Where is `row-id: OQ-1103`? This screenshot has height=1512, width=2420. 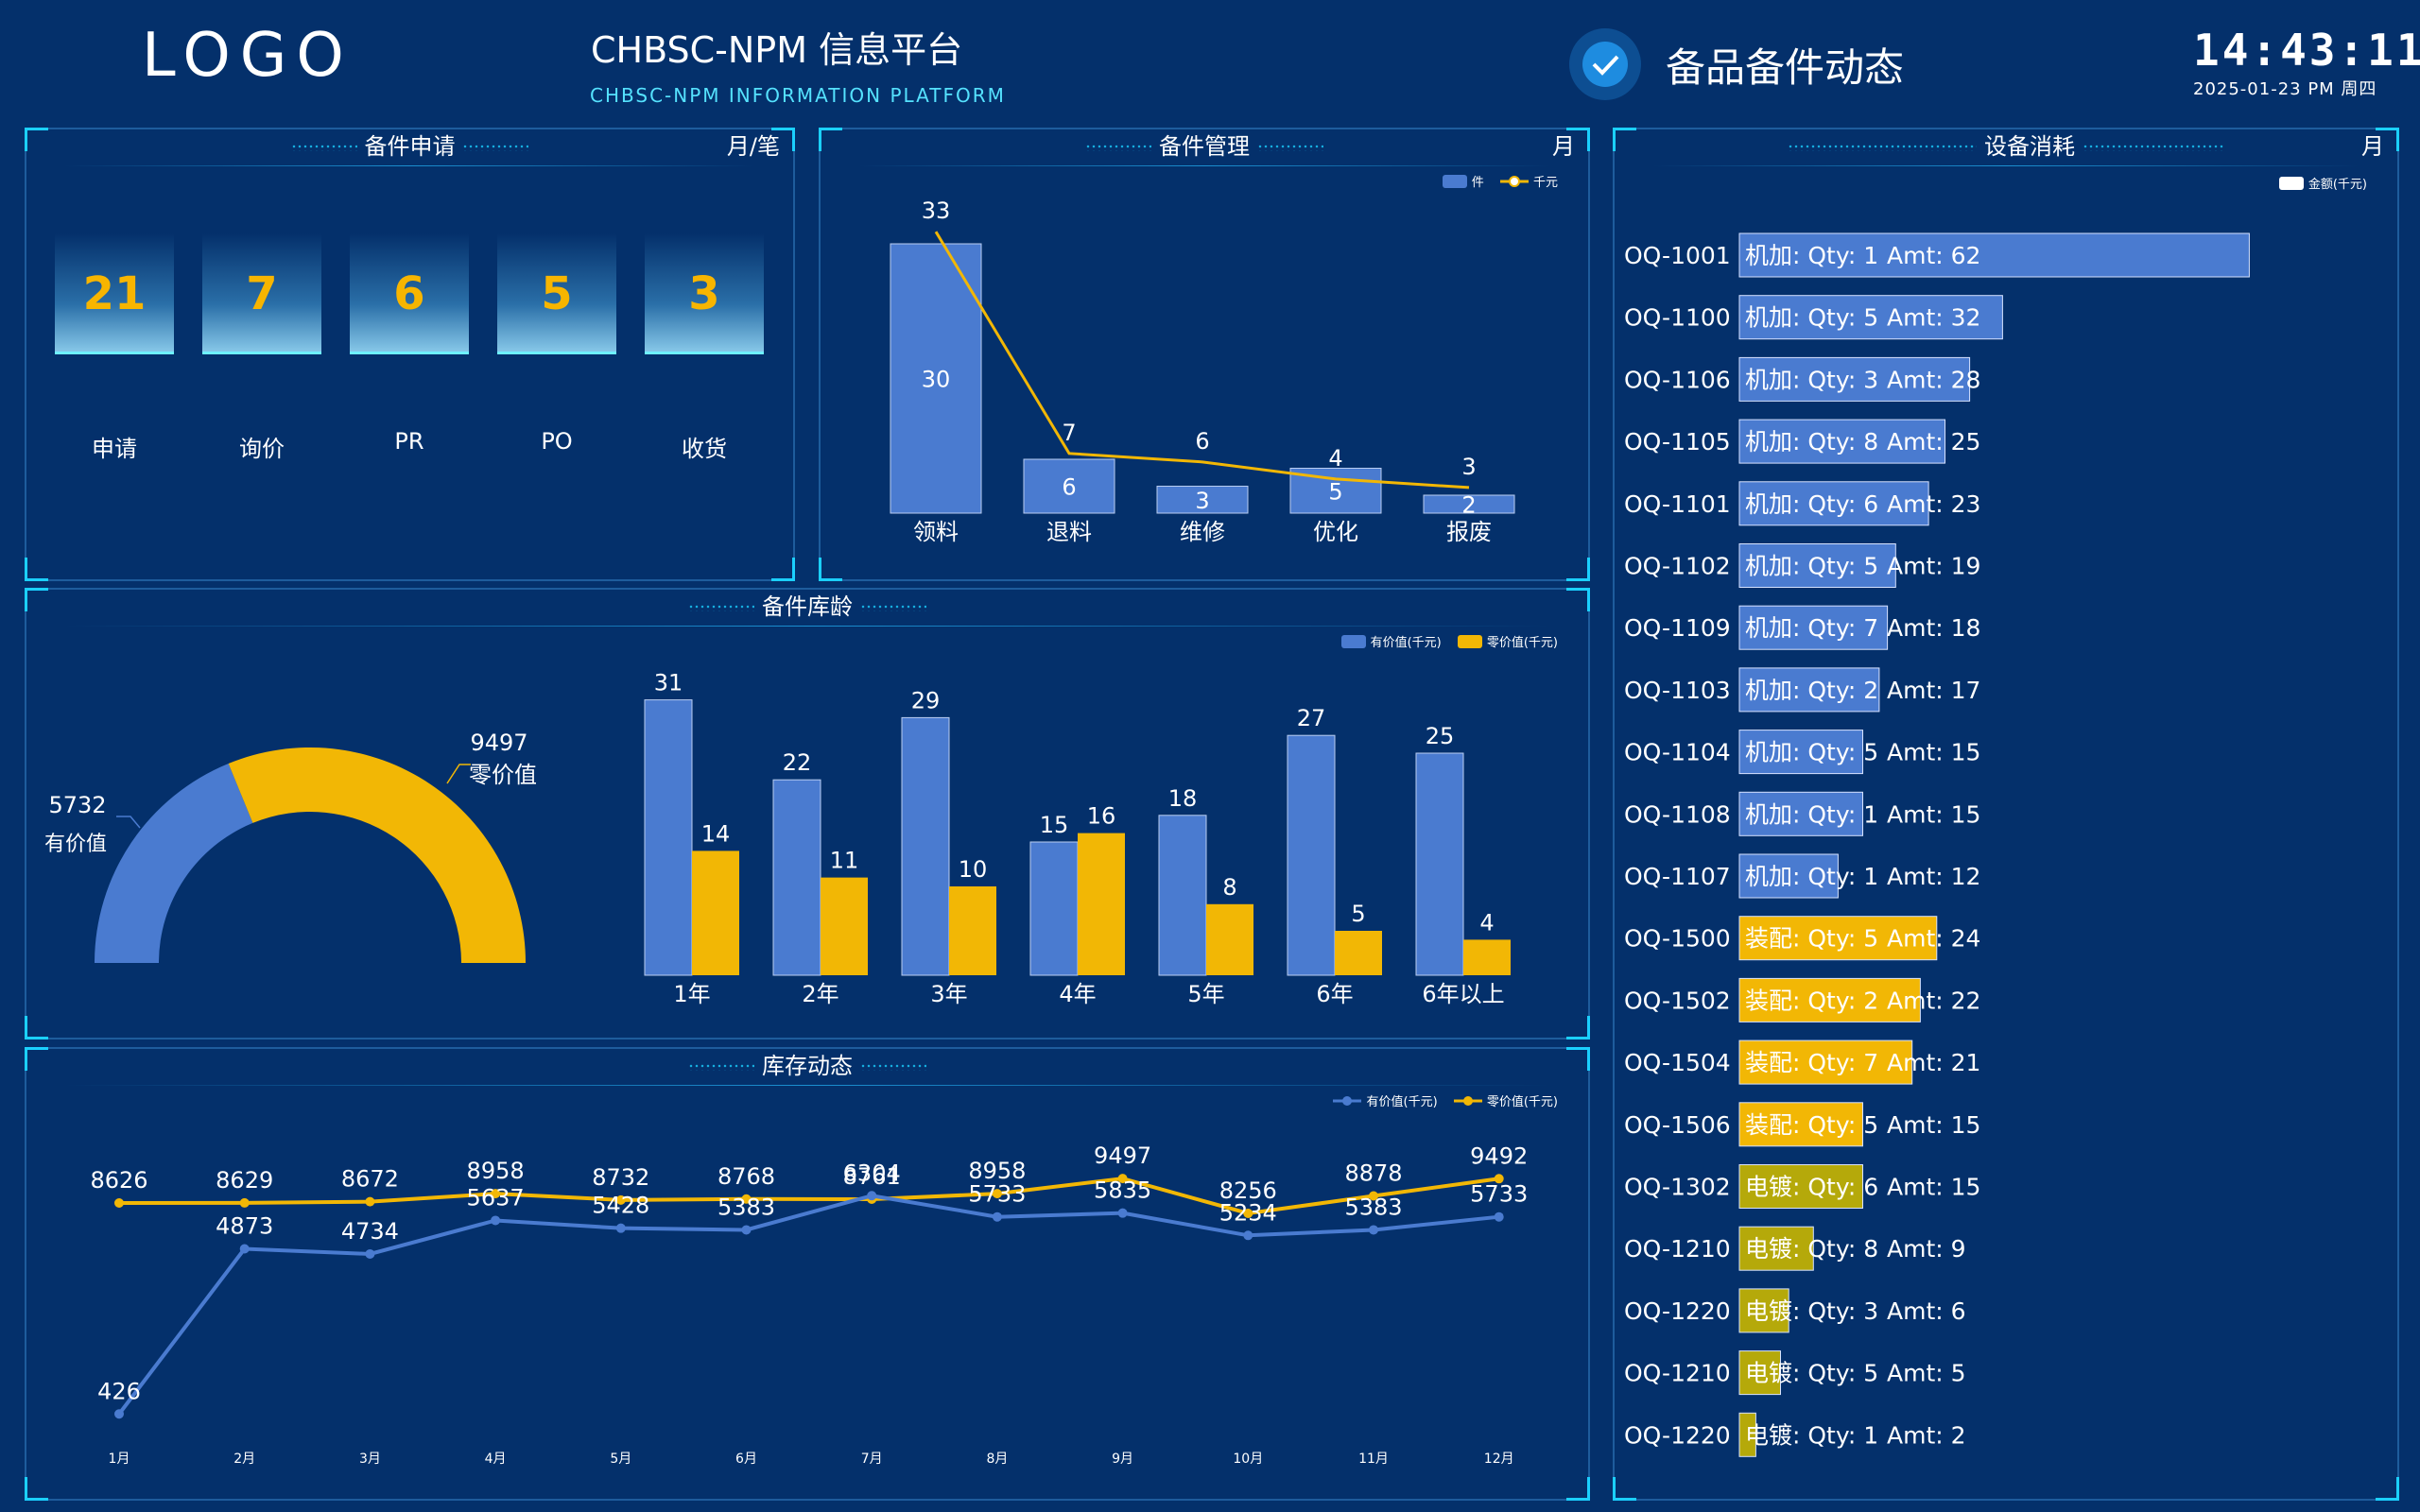
row-id: OQ-1103 is located at coordinates (1677, 690).